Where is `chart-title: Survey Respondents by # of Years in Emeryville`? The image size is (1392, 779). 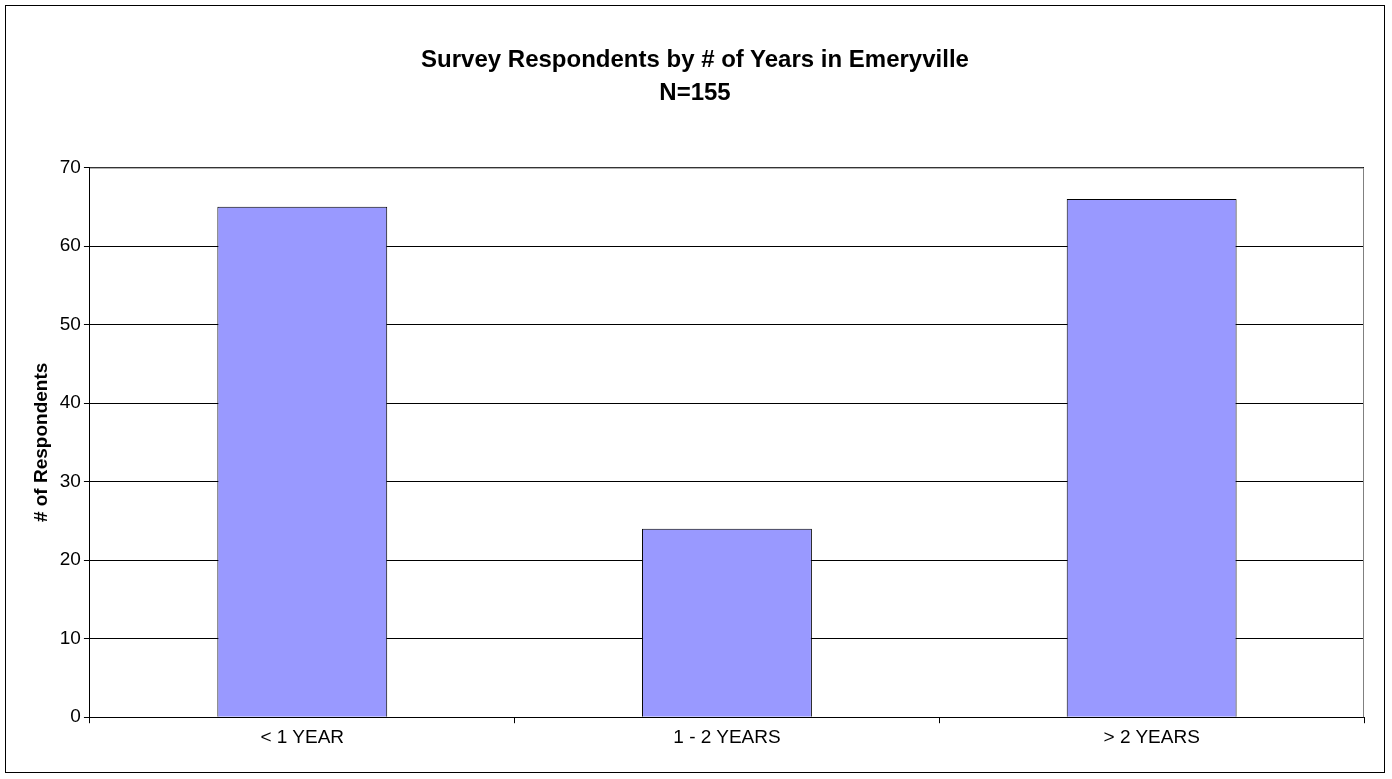
chart-title: Survey Respondents by # of Years in Emeryville is located at coordinates (695, 59).